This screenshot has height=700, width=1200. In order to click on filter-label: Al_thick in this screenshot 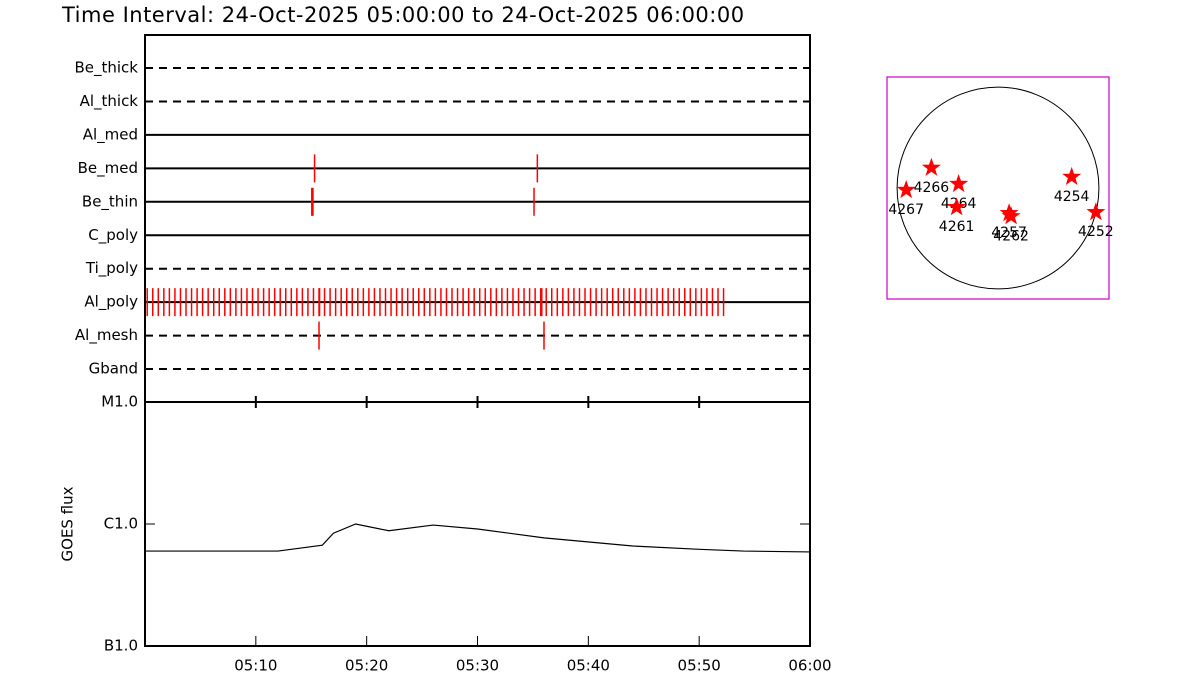, I will do `click(109, 101)`.